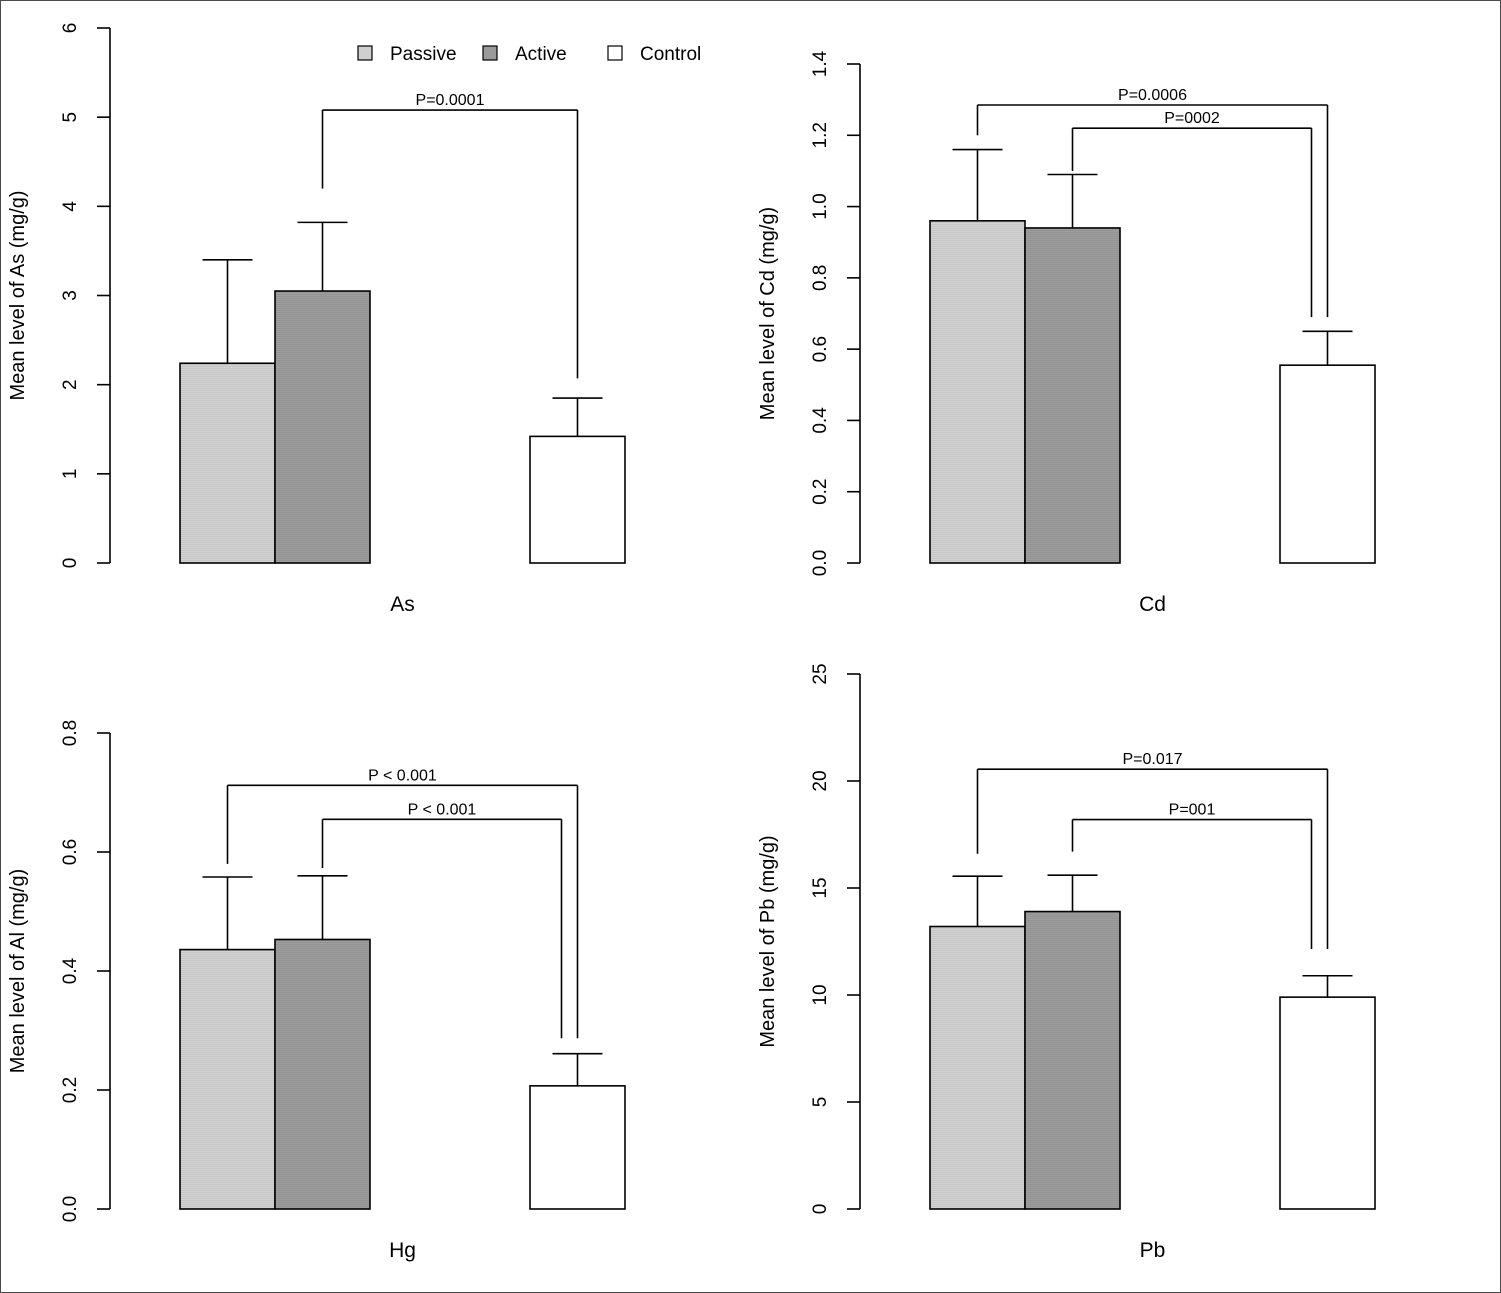 The width and height of the screenshot is (1501, 1293). What do you see at coordinates (423, 54) in the screenshot?
I see `legend-label-passive: Passive` at bounding box center [423, 54].